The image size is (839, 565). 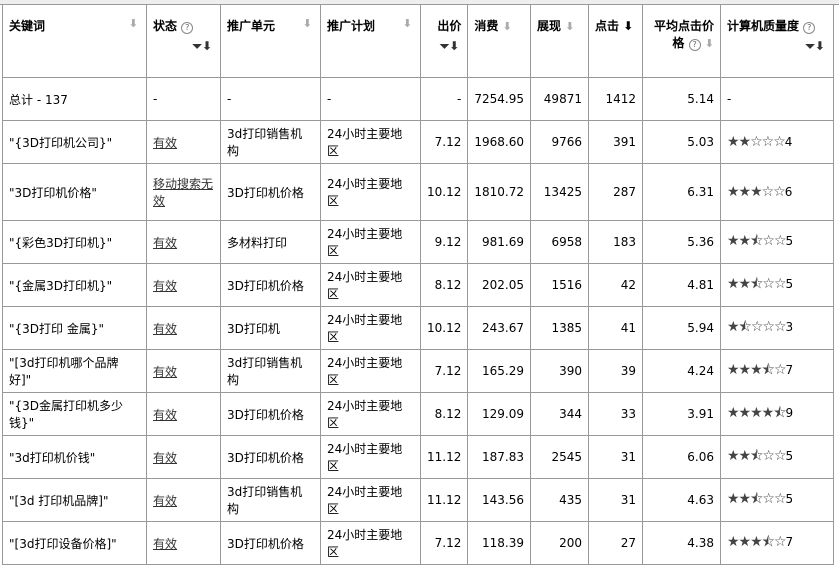 What do you see at coordinates (559, 41) in the screenshot?
I see `col-impressions: 展现 ⬇` at bounding box center [559, 41].